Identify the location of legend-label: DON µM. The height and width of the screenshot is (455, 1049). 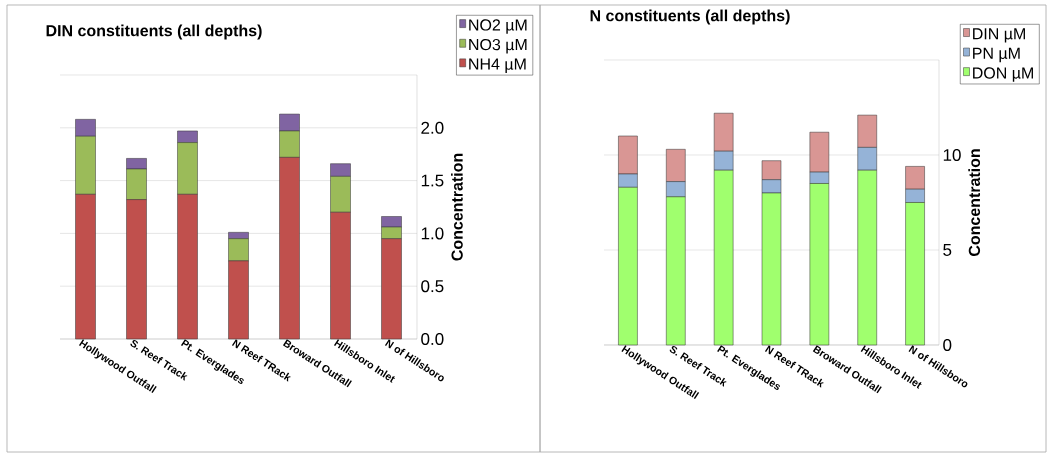
(1003, 74).